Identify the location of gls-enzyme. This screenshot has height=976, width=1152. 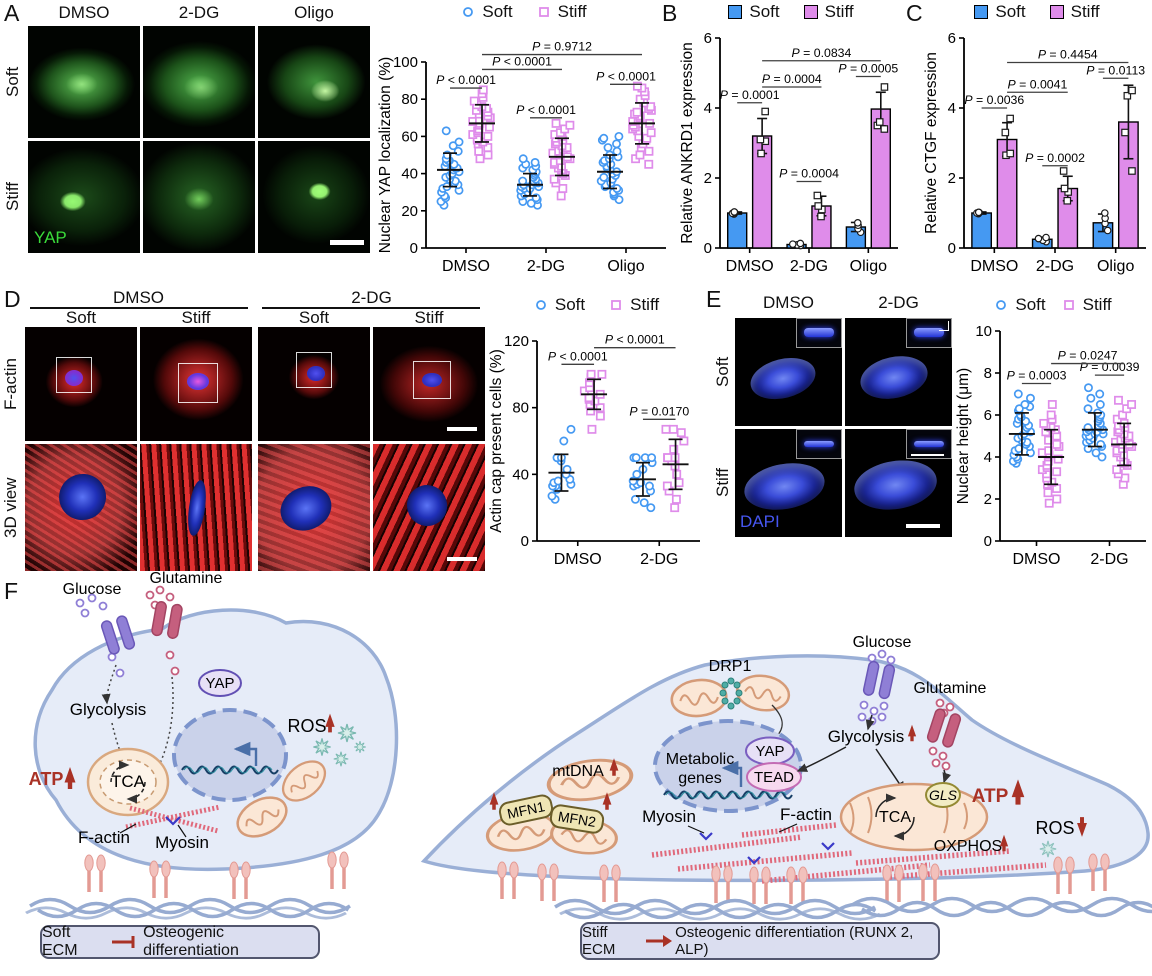
(943, 795).